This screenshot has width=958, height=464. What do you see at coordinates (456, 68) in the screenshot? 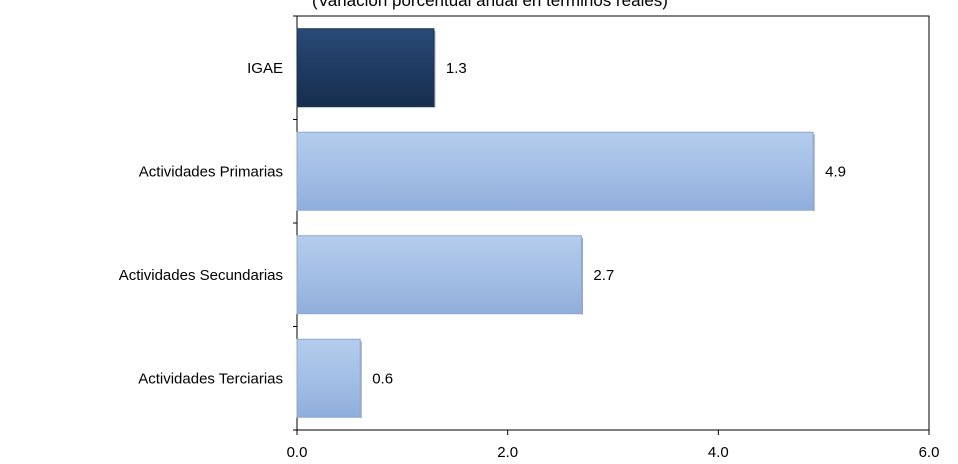
I see `data-label-0: 1.3` at bounding box center [456, 68].